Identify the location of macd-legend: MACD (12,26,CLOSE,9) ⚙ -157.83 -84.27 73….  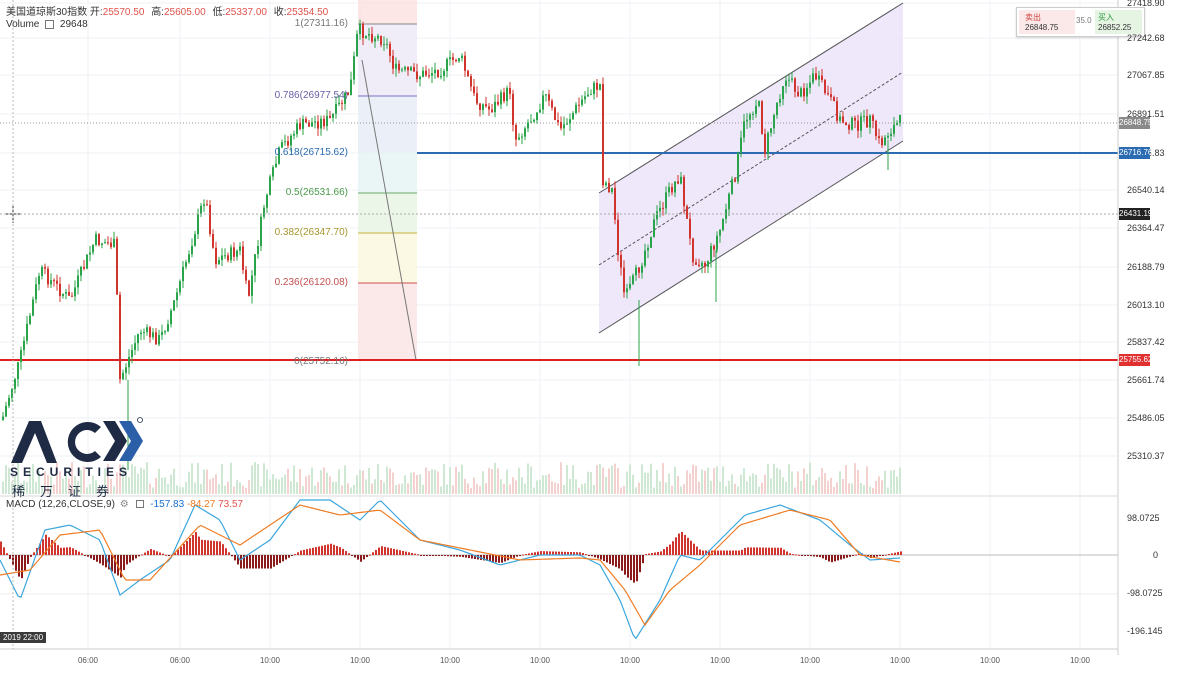
(125, 504).